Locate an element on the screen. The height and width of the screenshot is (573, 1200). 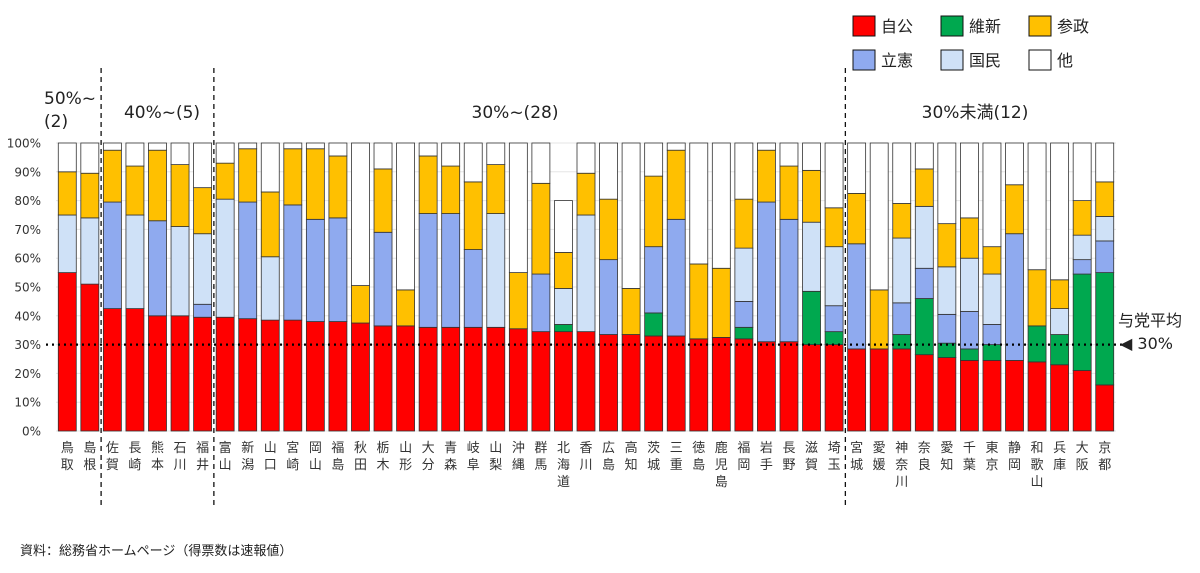
x-tick-label: 岩手 is located at coordinates (766, 457).